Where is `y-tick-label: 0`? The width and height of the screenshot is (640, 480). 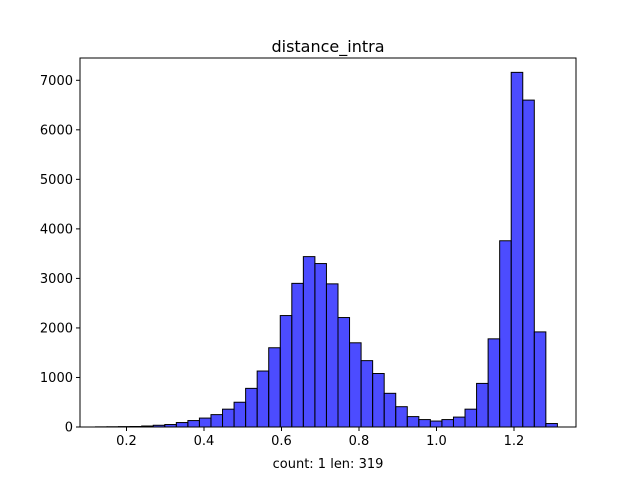
y-tick-label: 0 is located at coordinates (69, 428).